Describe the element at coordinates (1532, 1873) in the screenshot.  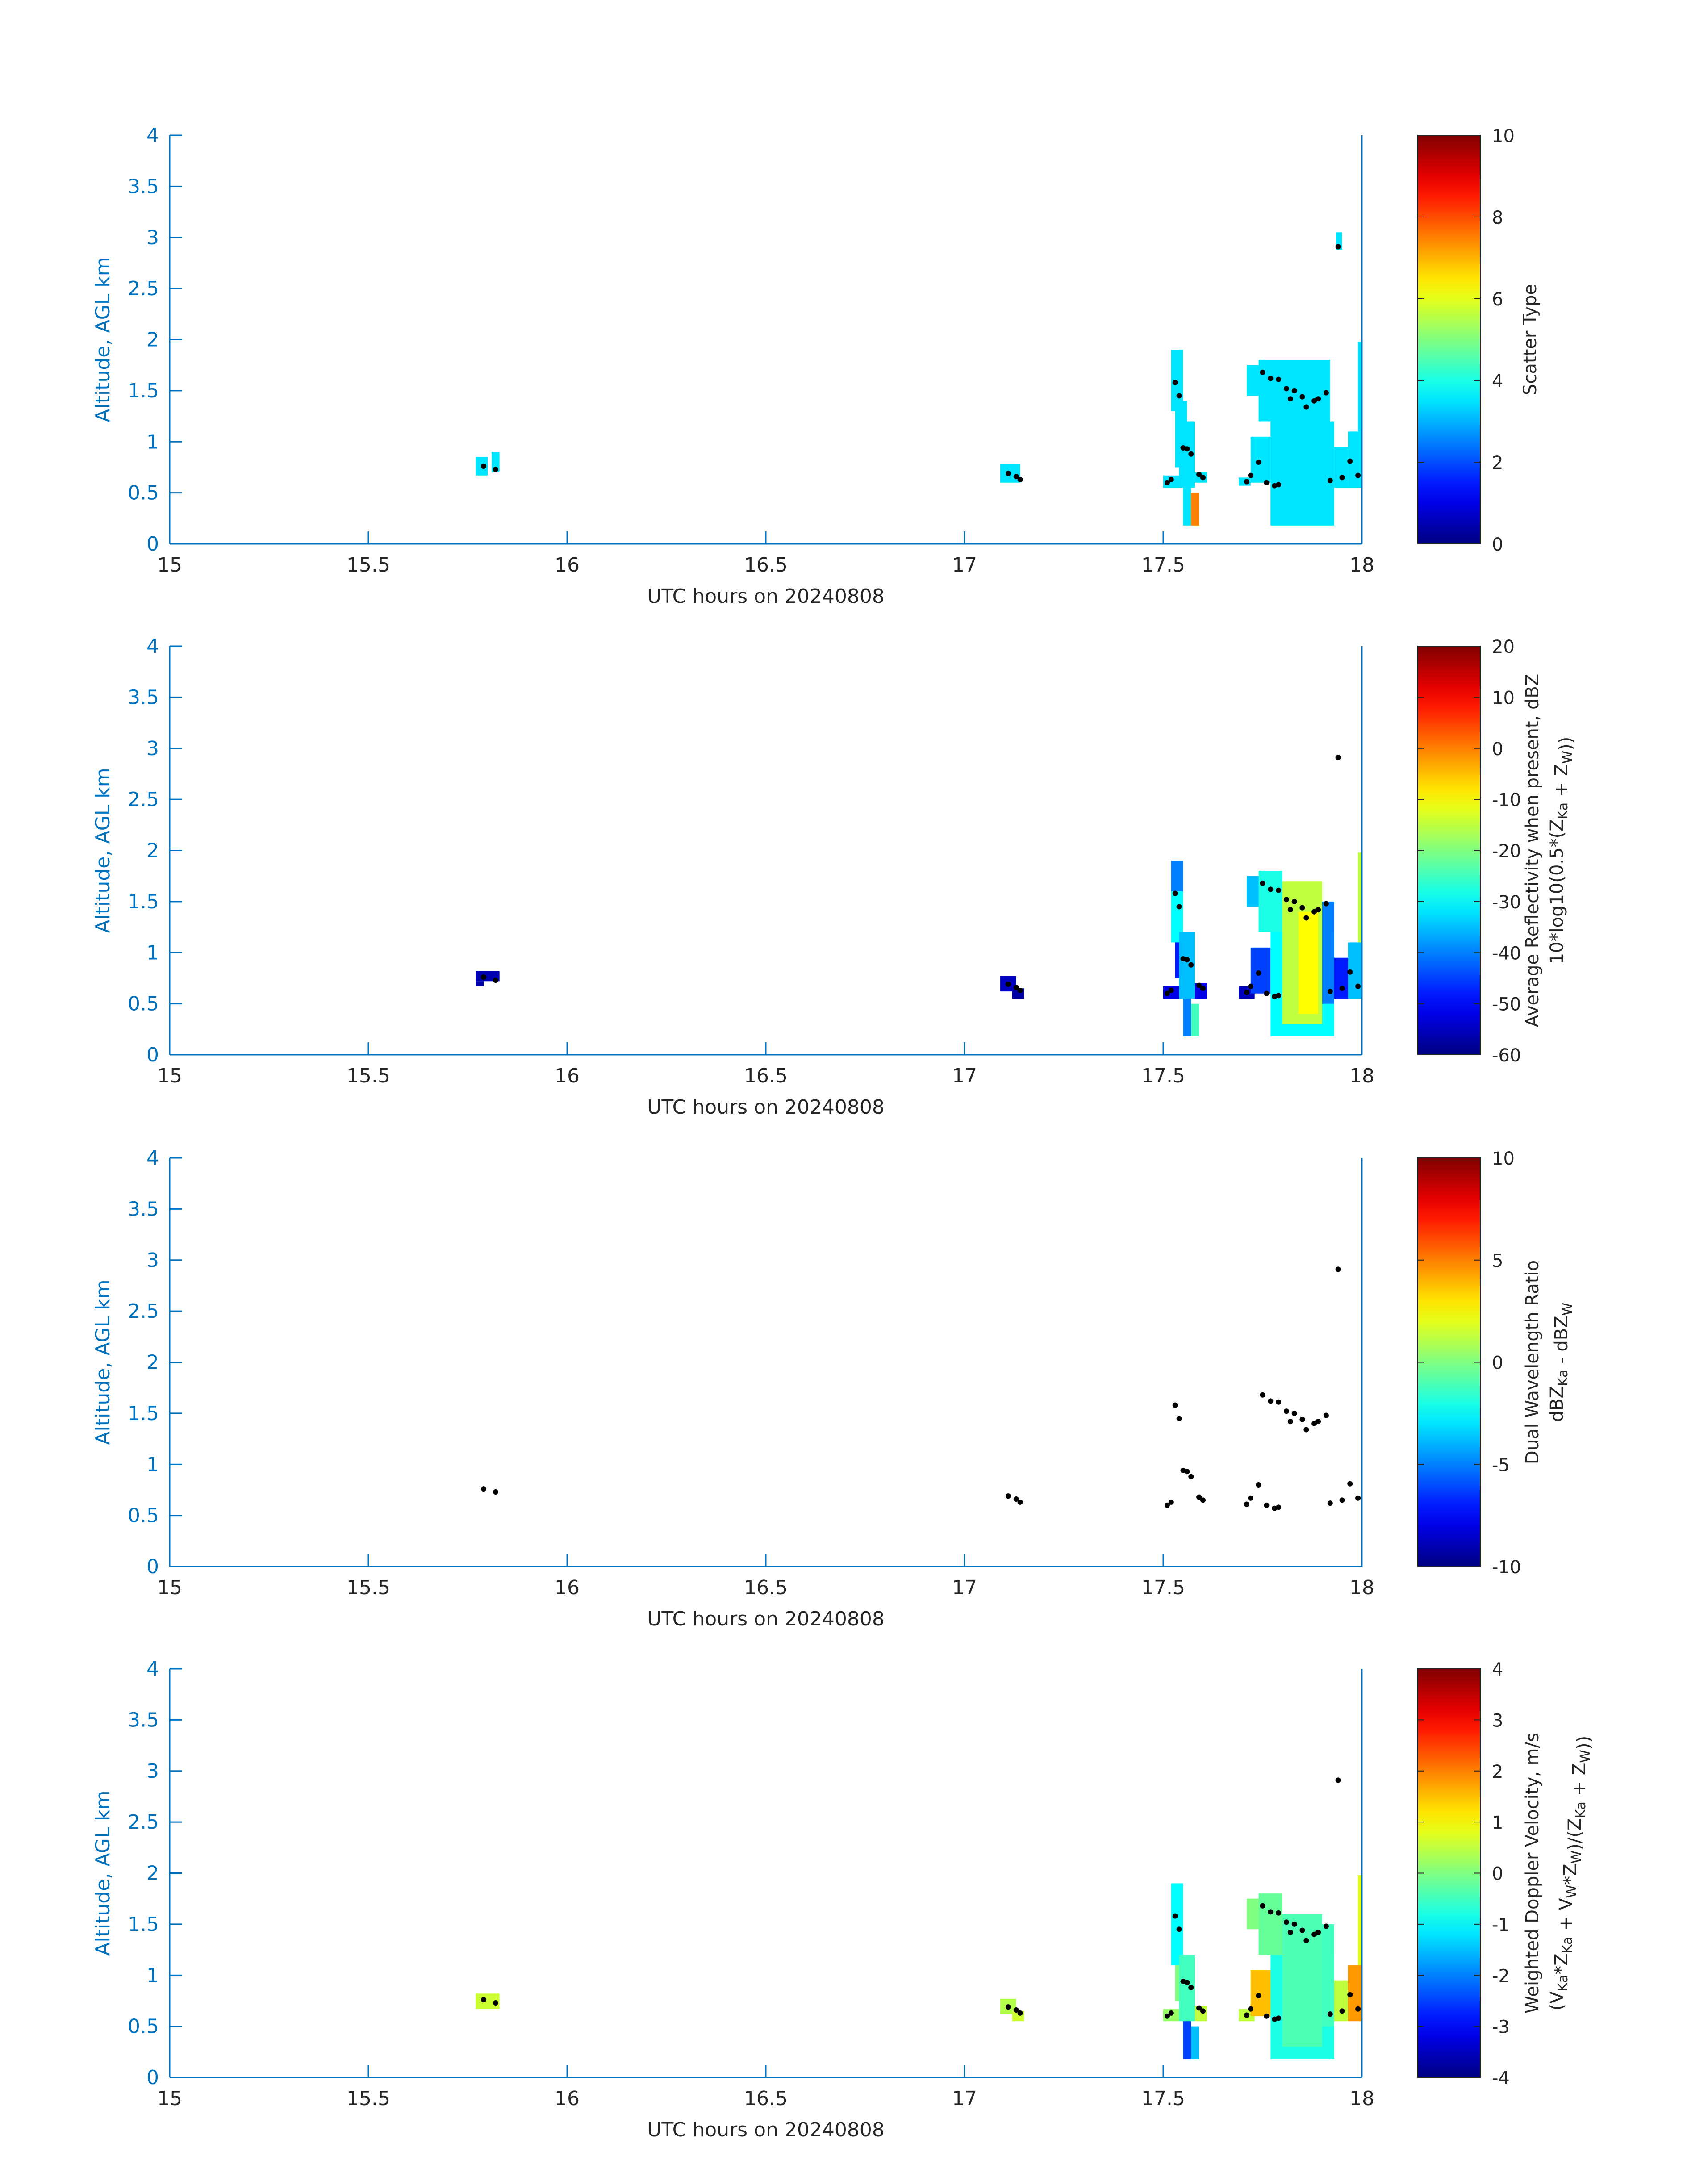
I see `colorbar-label: Weighted Doppler Velocity, m/s` at that location.